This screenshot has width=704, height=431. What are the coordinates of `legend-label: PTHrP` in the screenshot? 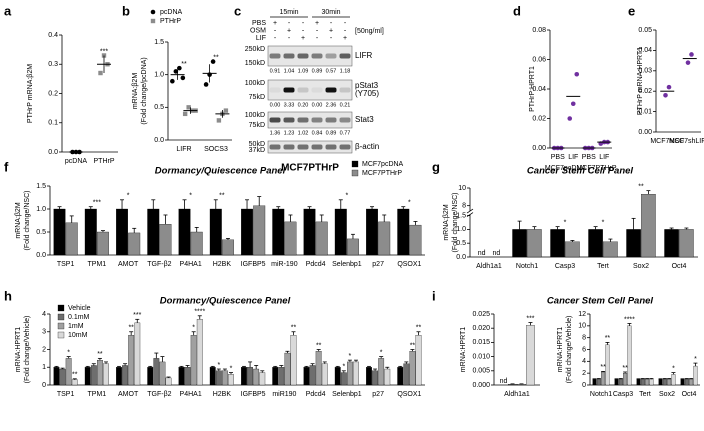 It's located at (170, 21).